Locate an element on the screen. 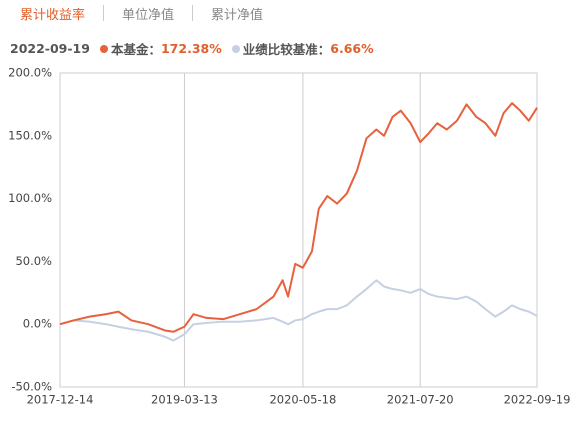 The height and width of the screenshot is (423, 586). tab: 累计净值 is located at coordinates (237, 15).